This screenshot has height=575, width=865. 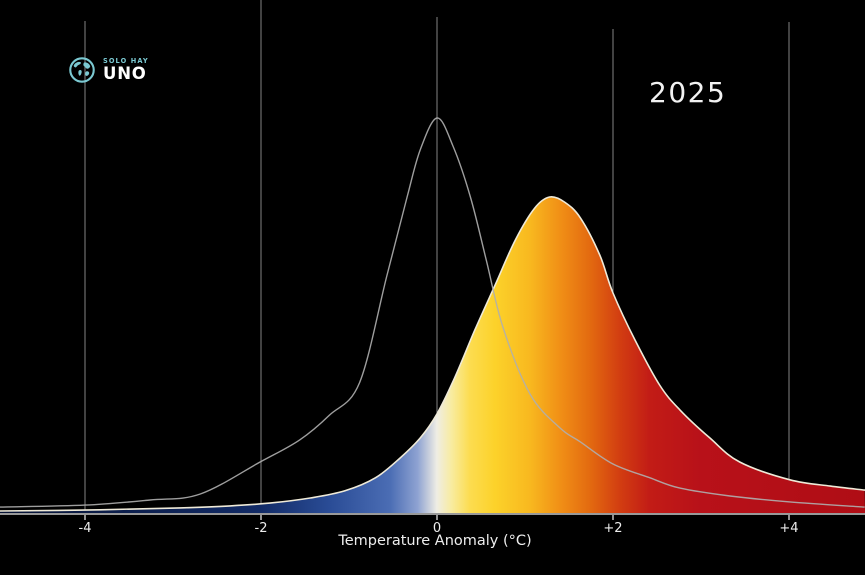 What do you see at coordinates (85, 528) in the screenshot?
I see `x-tick-label--4: -4` at bounding box center [85, 528].